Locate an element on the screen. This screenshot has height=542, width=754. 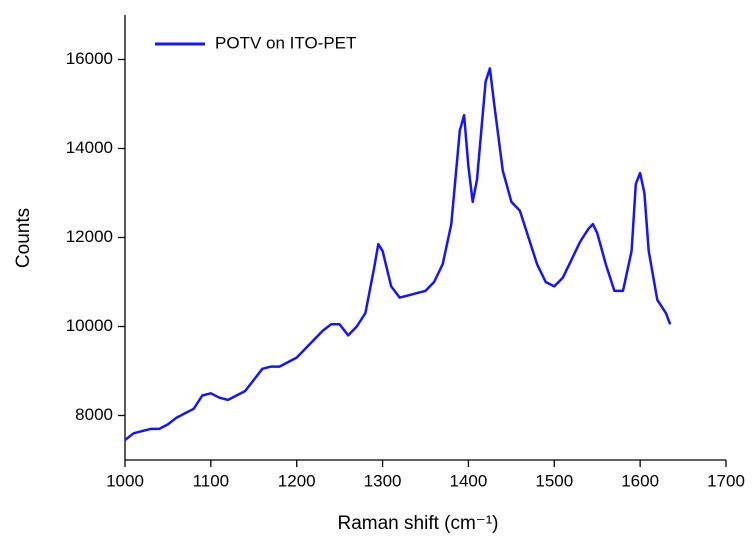
y-tick-label: 10000 is located at coordinates (89, 325).